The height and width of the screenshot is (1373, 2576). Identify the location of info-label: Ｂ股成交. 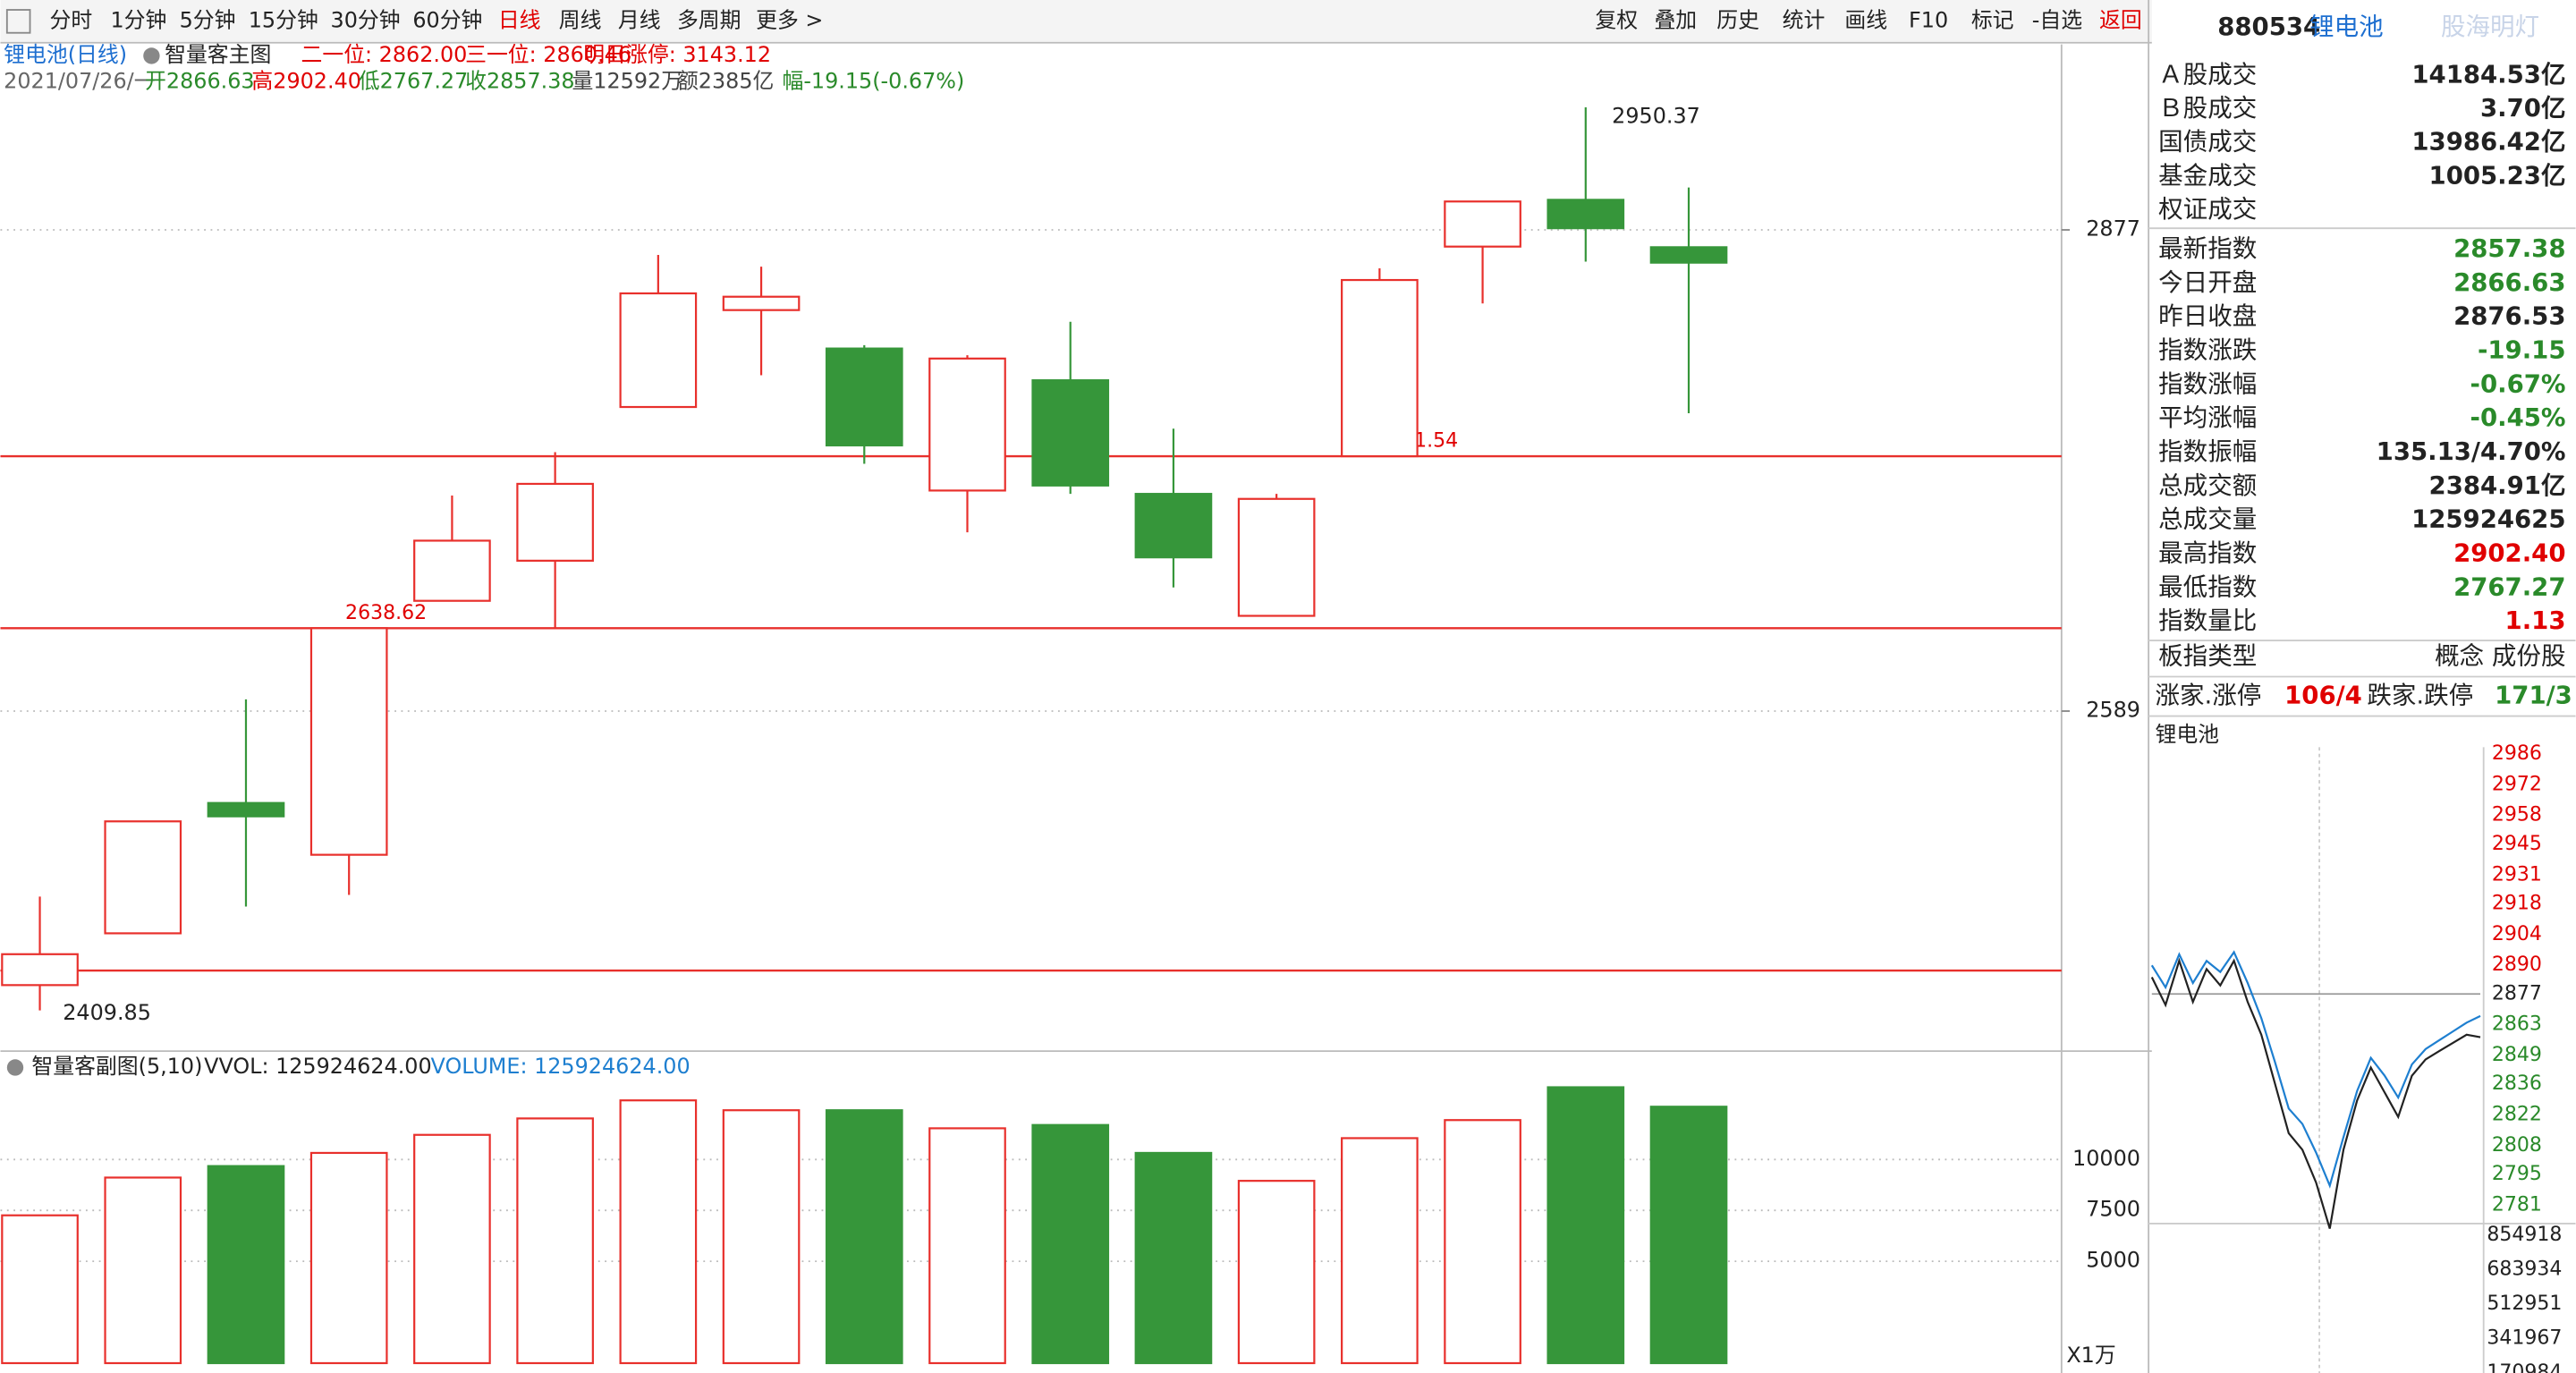
(2207, 108).